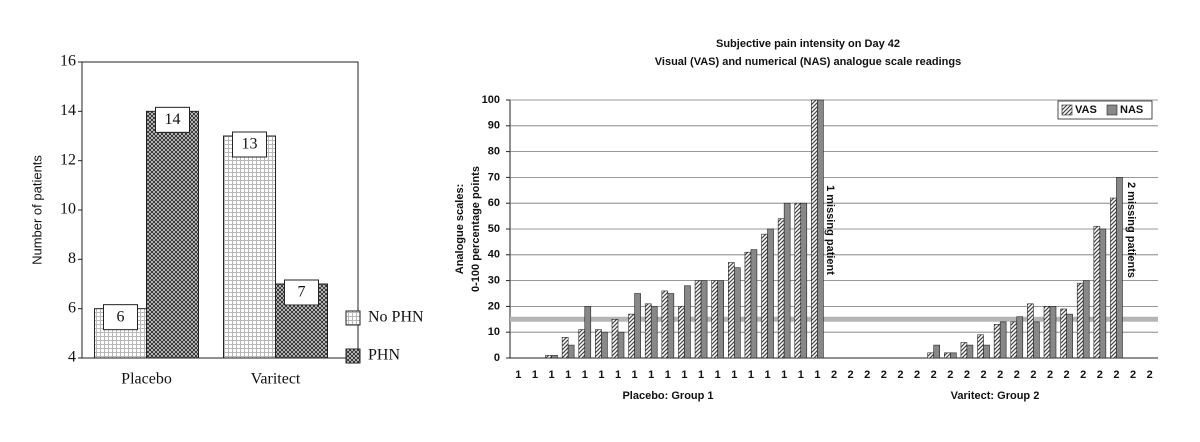 This screenshot has width=1200, height=442. Describe the element at coordinates (460, 229) in the screenshot. I see `y-axis-label: Analogue scales:` at that location.